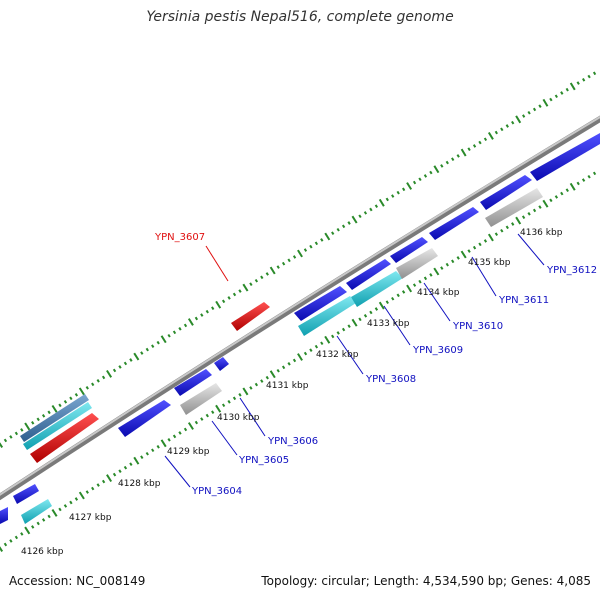 The width and height of the screenshot is (600, 600). I want to click on accession-text: Accession: NC_008149, so click(77, 581).